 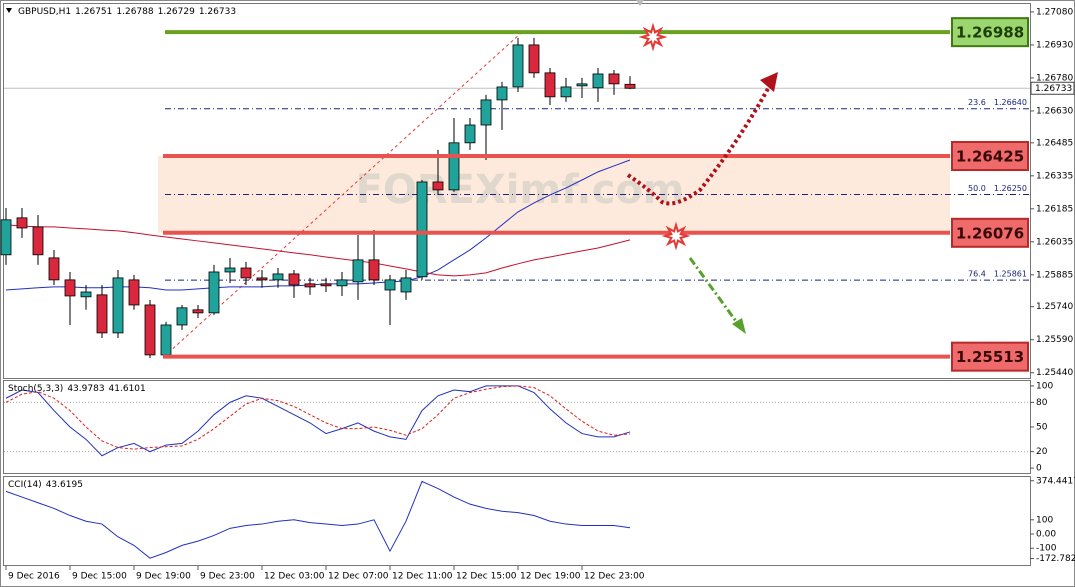 I want to click on top-marker, so click(x=640, y=3).